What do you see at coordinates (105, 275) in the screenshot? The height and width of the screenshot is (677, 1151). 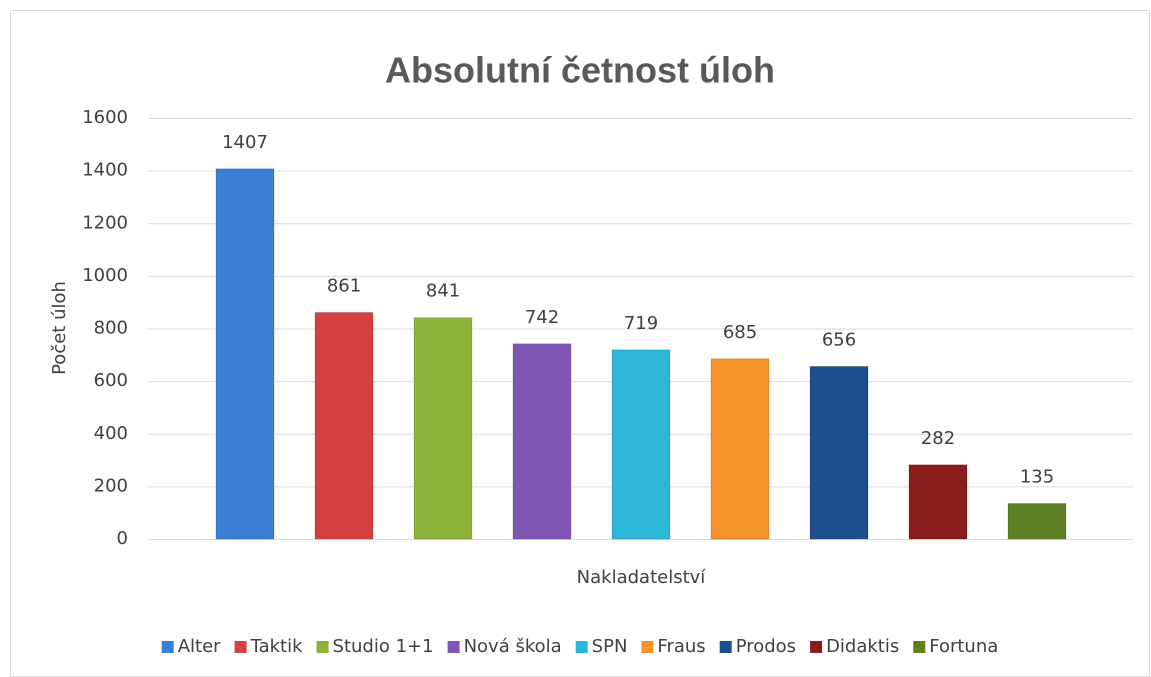 I see `y-tick-label: 1000` at bounding box center [105, 275].